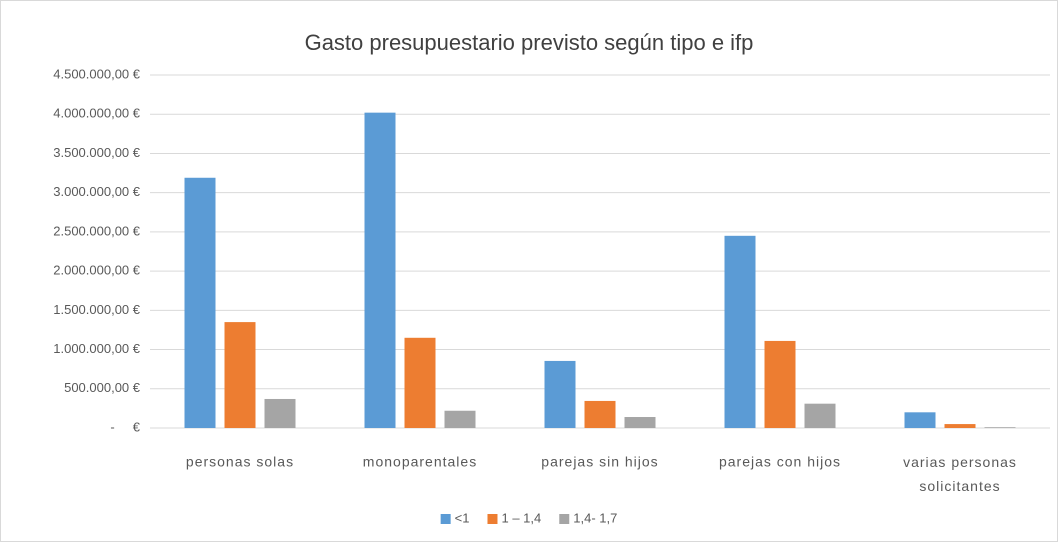 This screenshot has width=1058, height=542. Describe the element at coordinates (960, 474) in the screenshot. I see `x-tick-label: varias personas solicitantes` at that location.